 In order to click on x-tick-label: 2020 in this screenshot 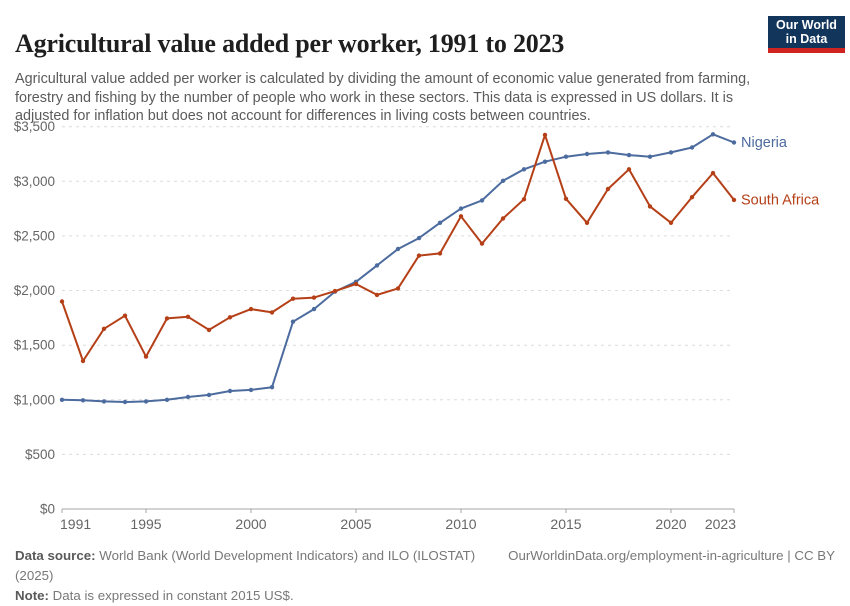, I will do `click(670, 524)`.